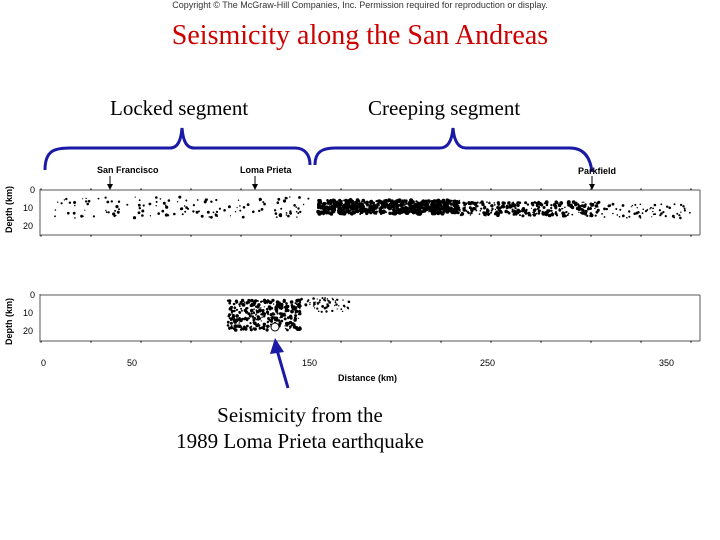 Image resolution: width=720 pixels, height=540 pixels. I want to click on bottom-seismicity-dots, so click(288, 314).